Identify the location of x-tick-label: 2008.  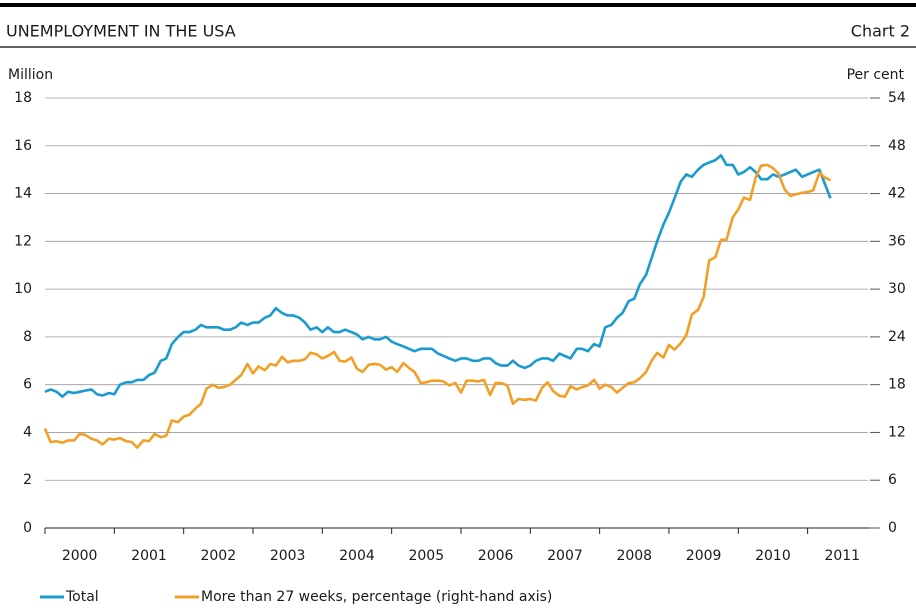
(634, 556).